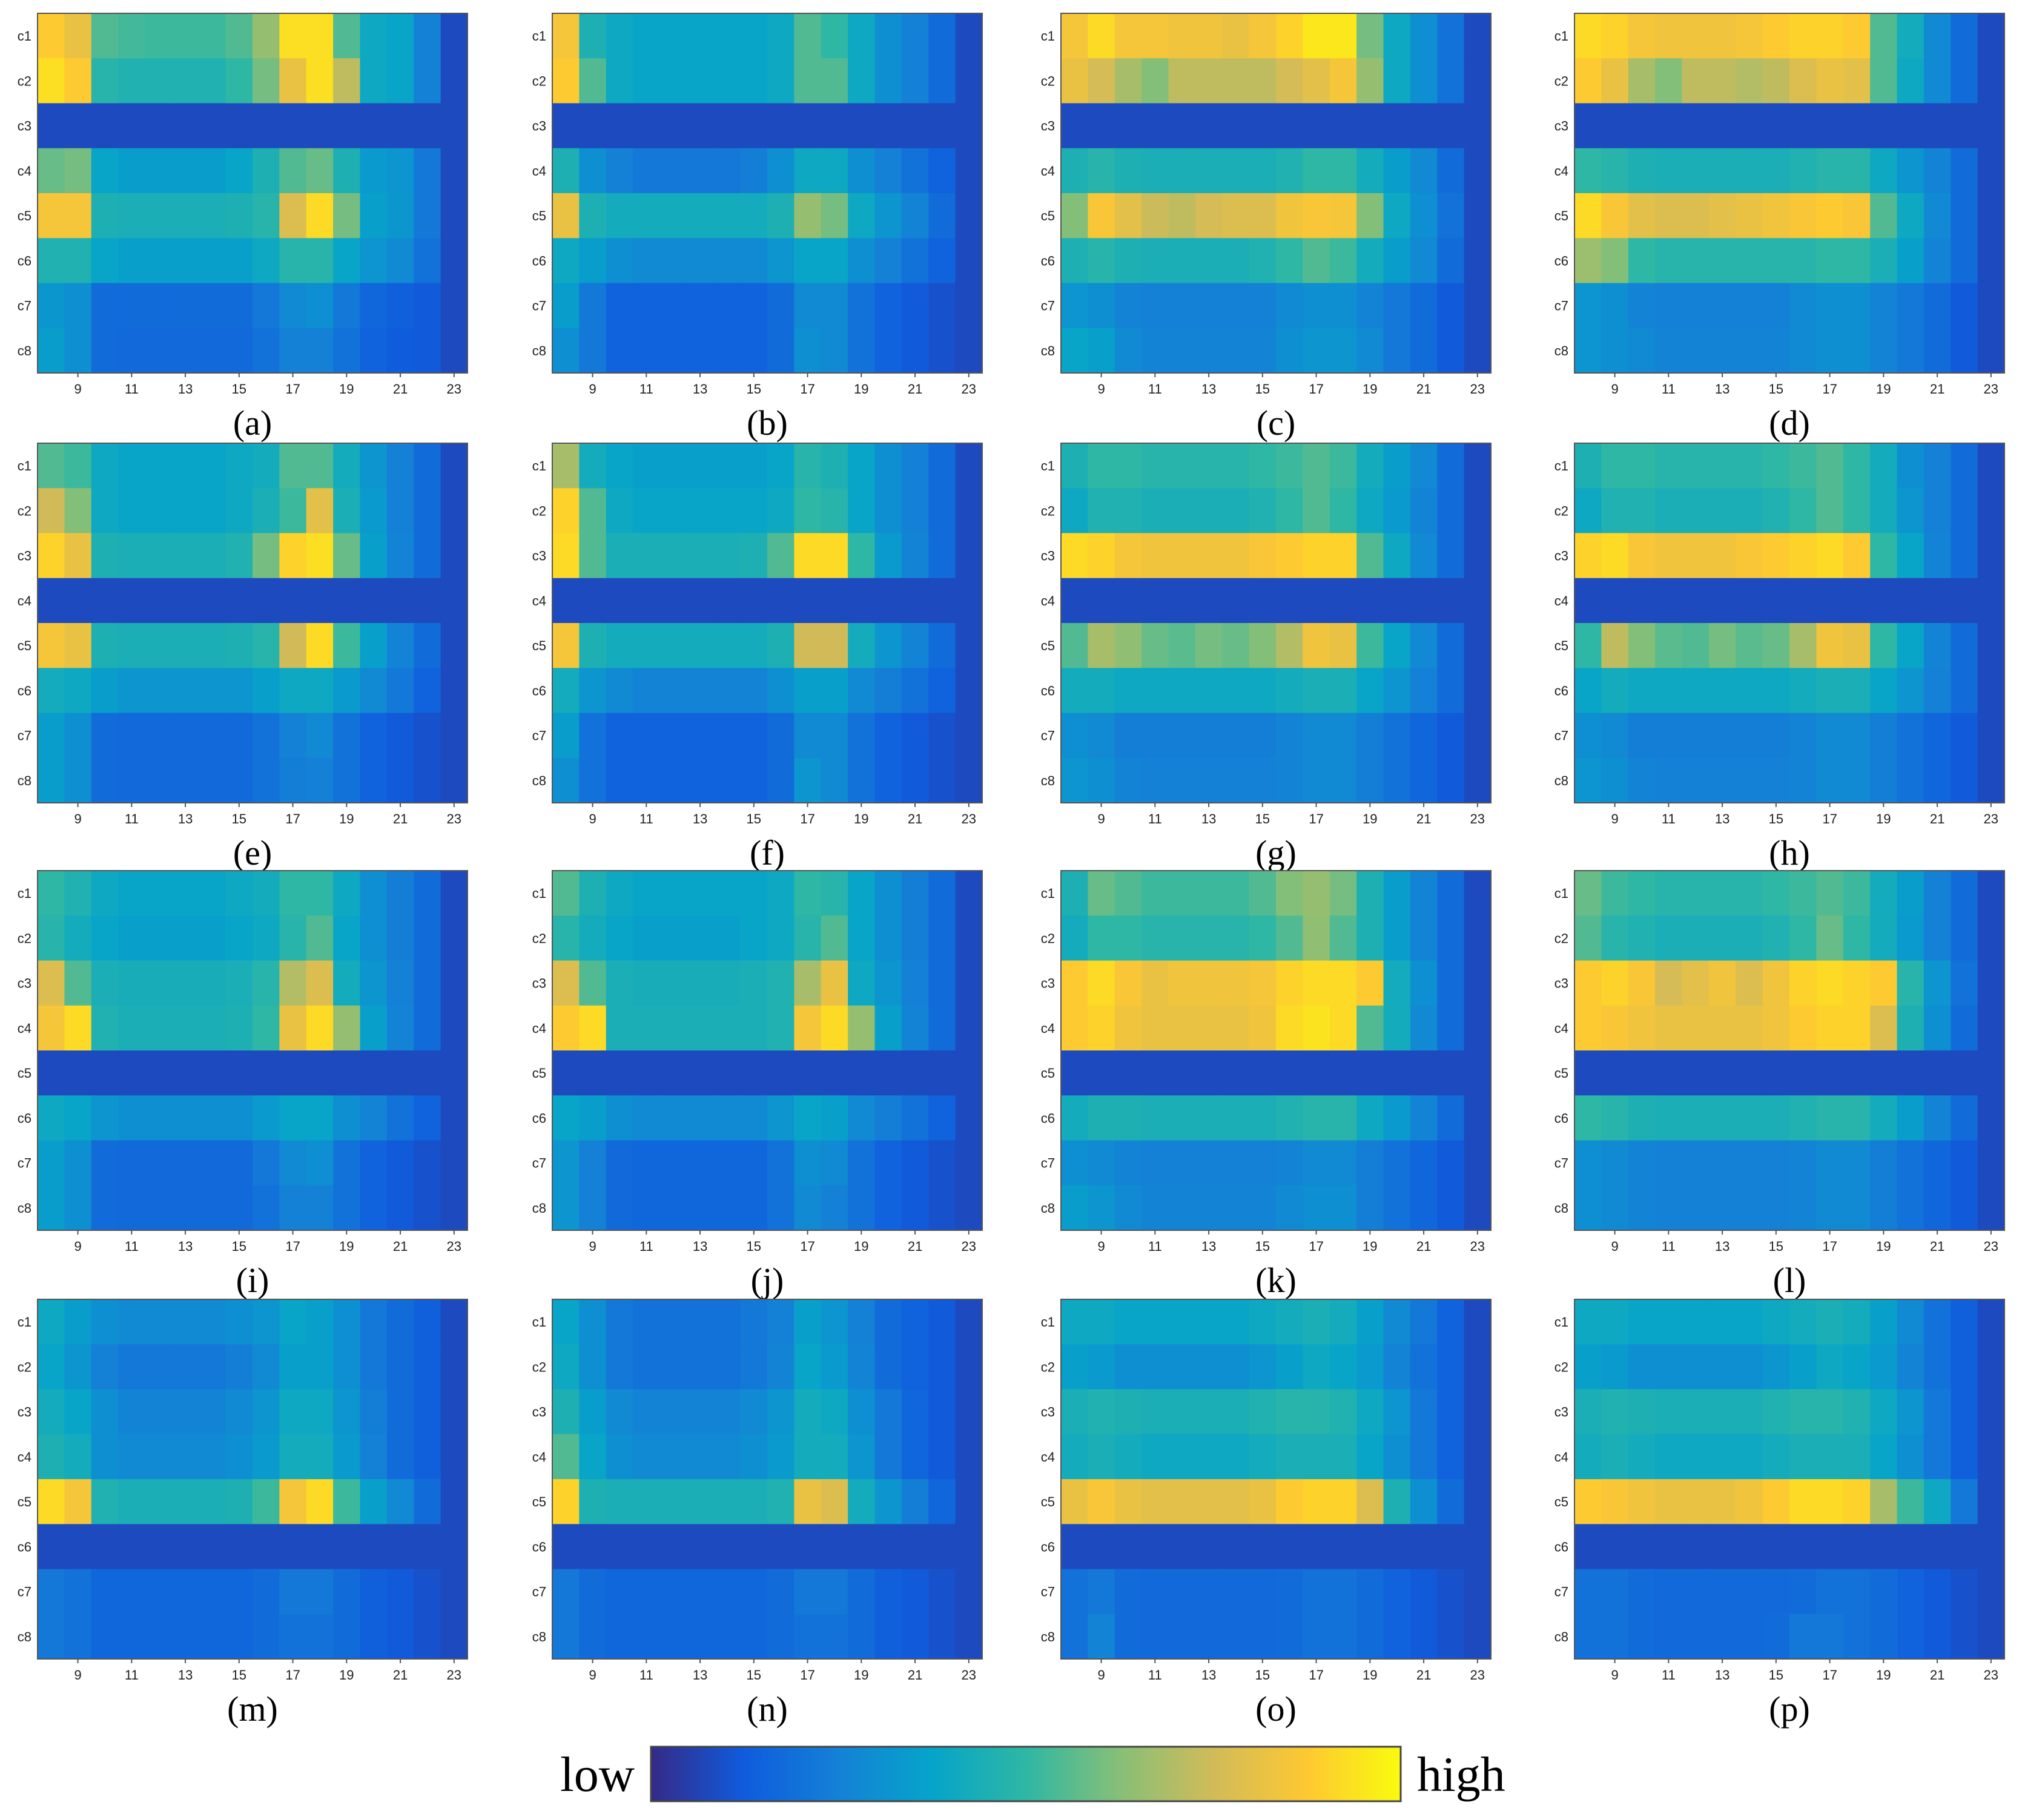 This screenshot has height=1820, width=2022. Describe the element at coordinates (77, 389) in the screenshot. I see `col-tick-label: 9` at that location.